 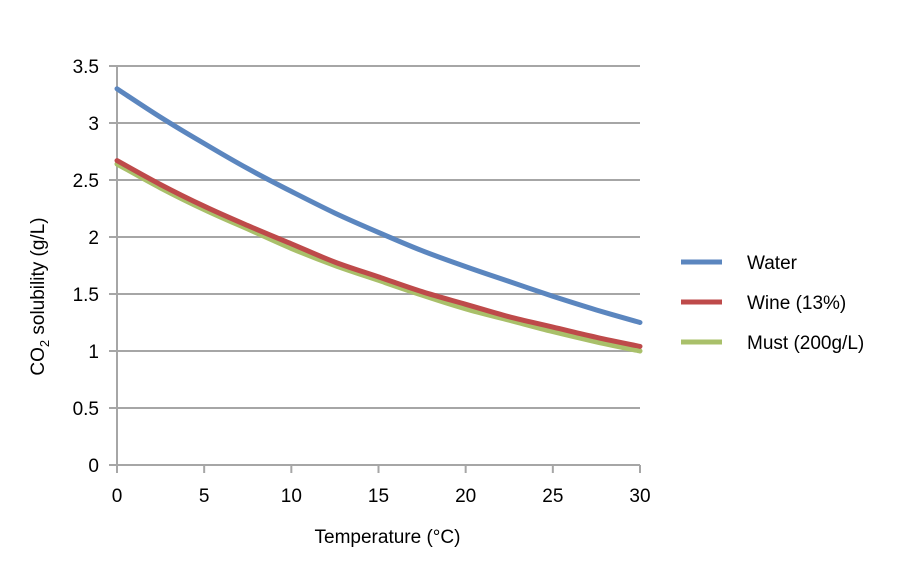 What do you see at coordinates (796, 303) in the screenshot?
I see `legend-label-wine-13: Wine (13%)` at bounding box center [796, 303].